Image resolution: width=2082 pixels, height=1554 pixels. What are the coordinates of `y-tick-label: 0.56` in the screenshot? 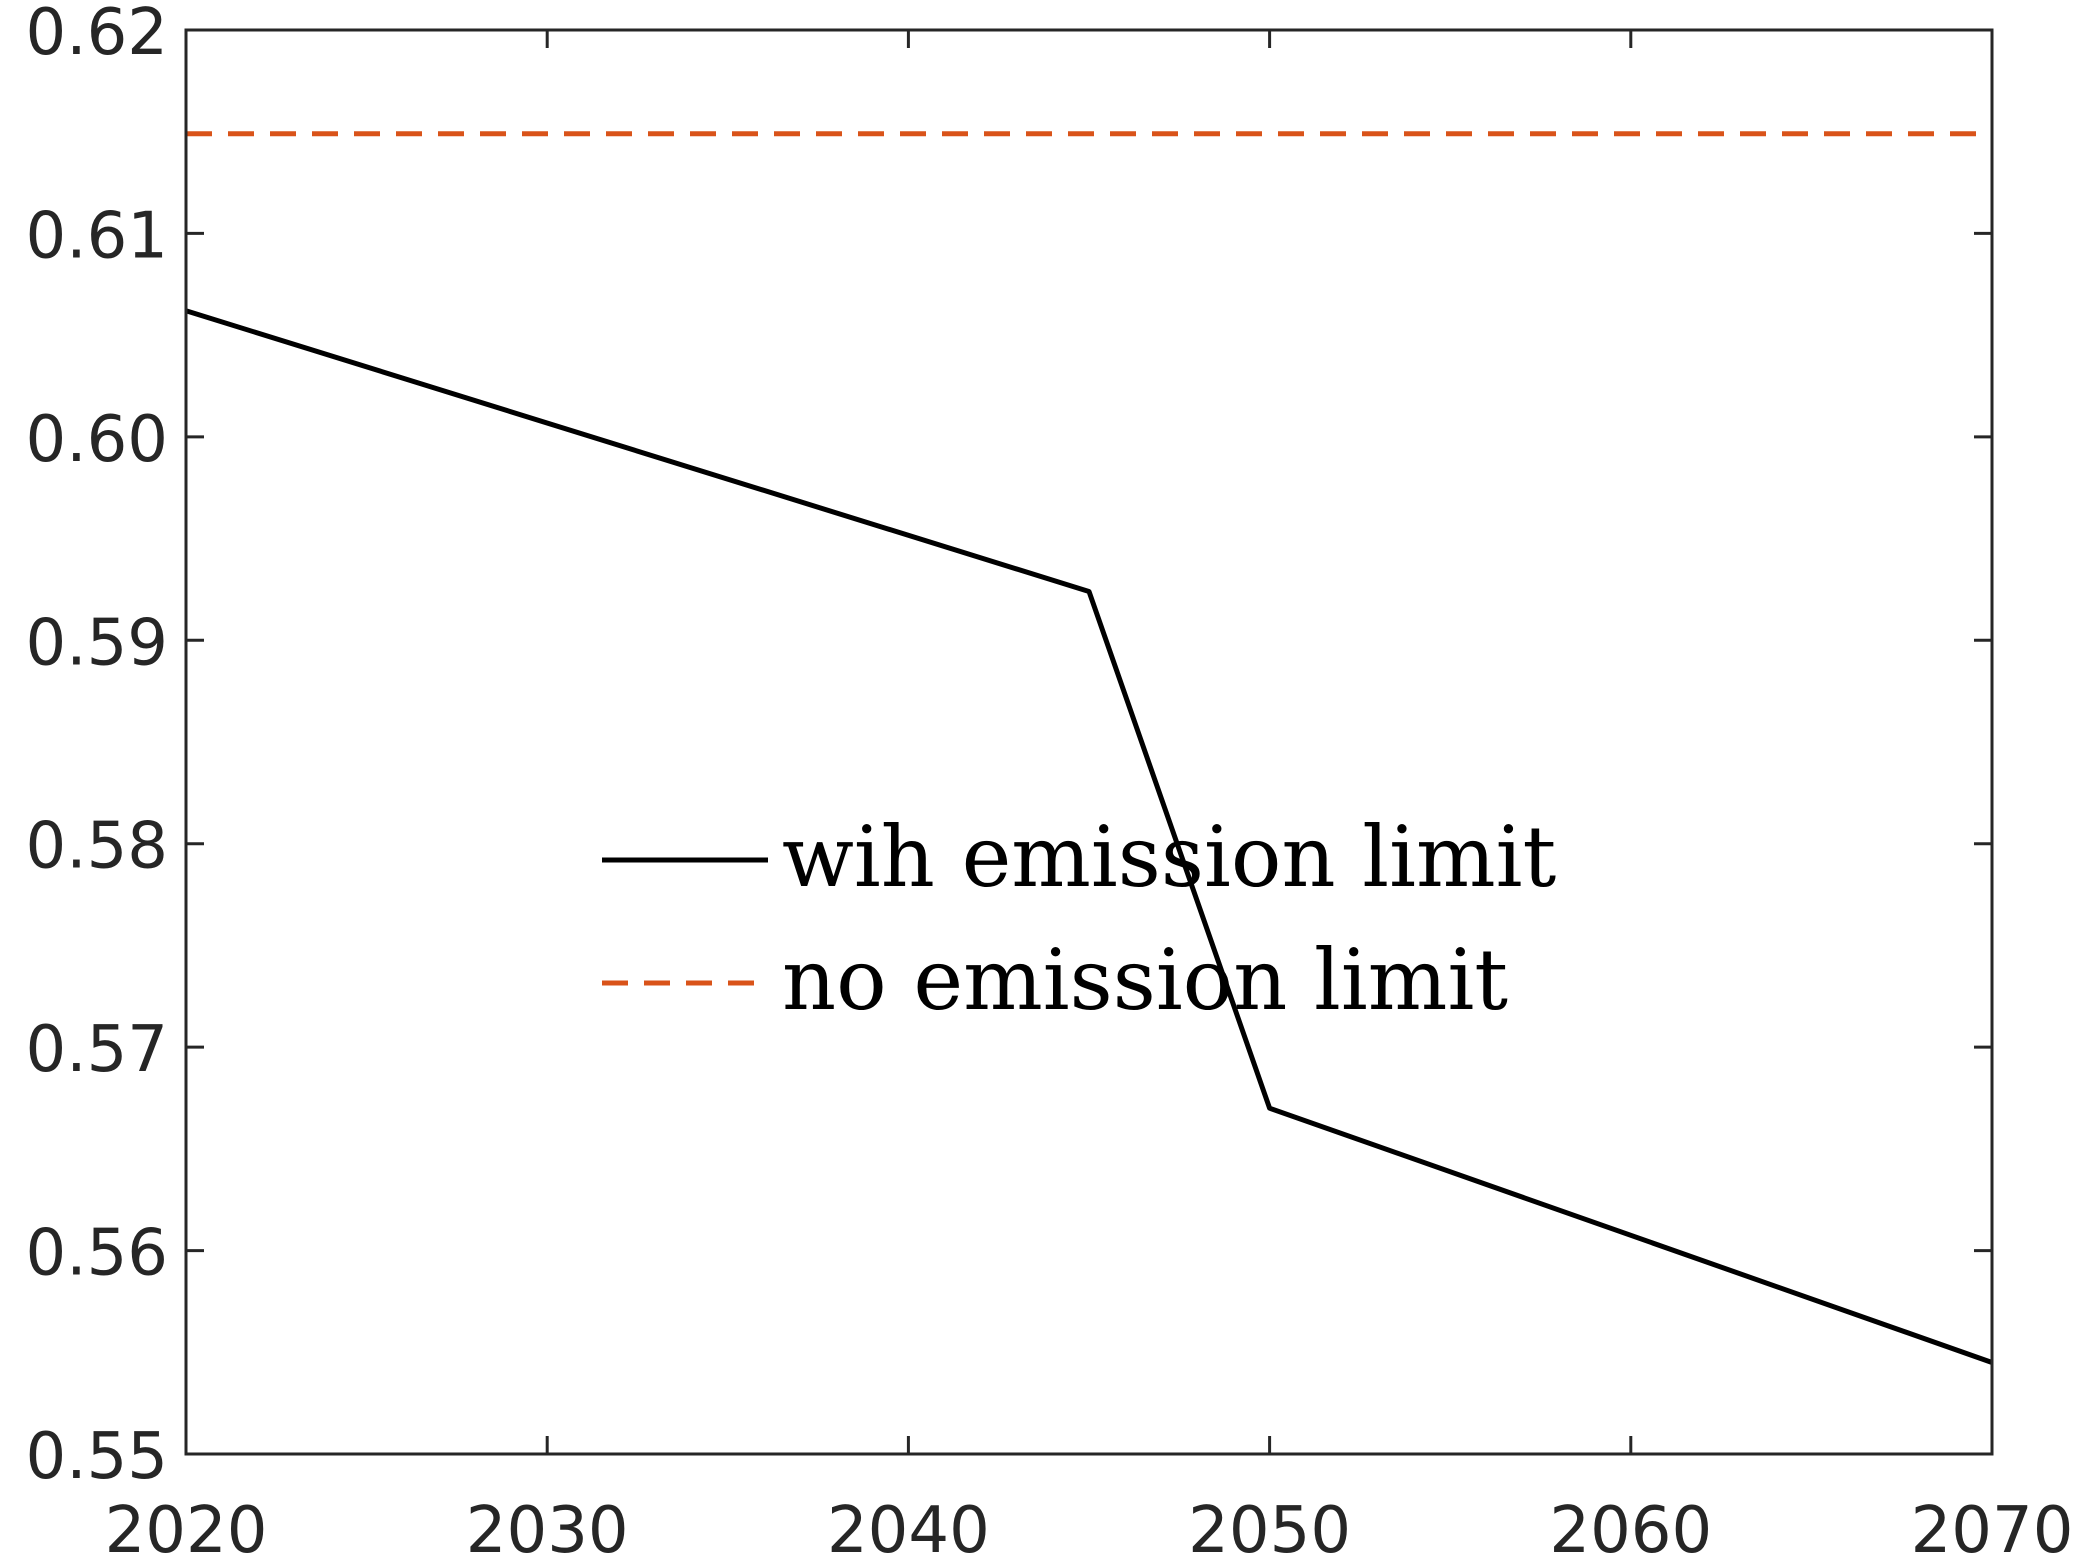 It's located at (97, 1254).